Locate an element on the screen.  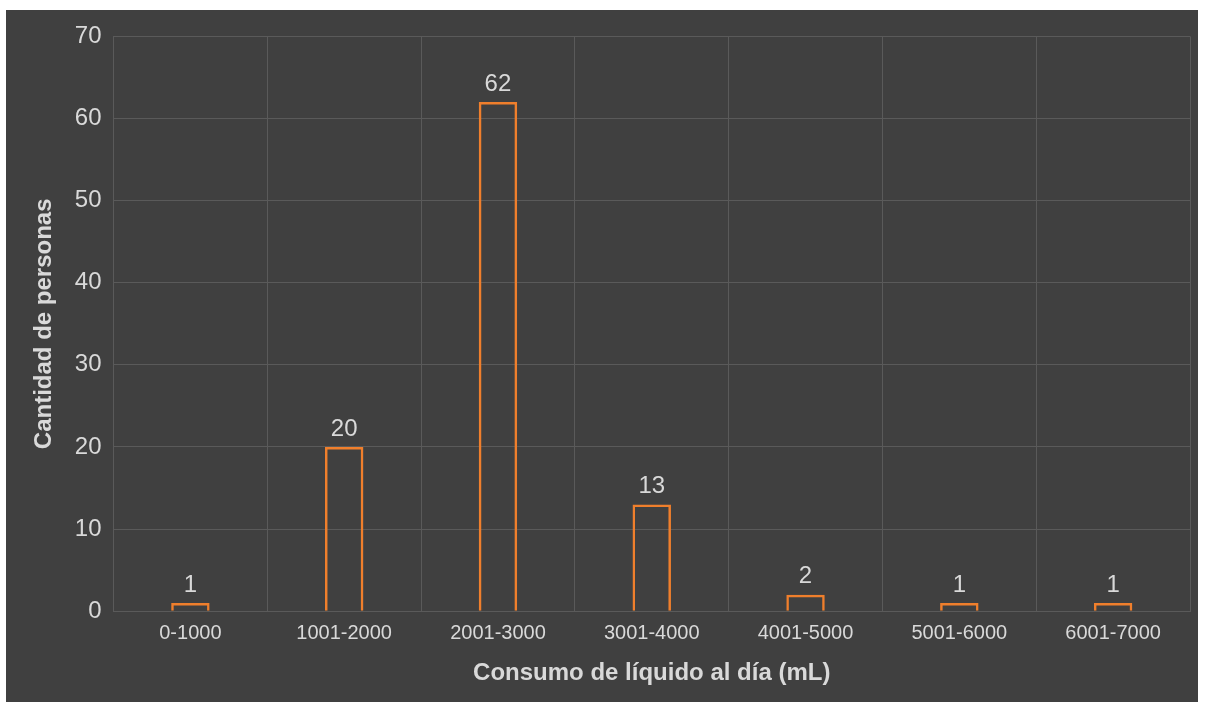
data-label: 2 is located at coordinates (805, 575).